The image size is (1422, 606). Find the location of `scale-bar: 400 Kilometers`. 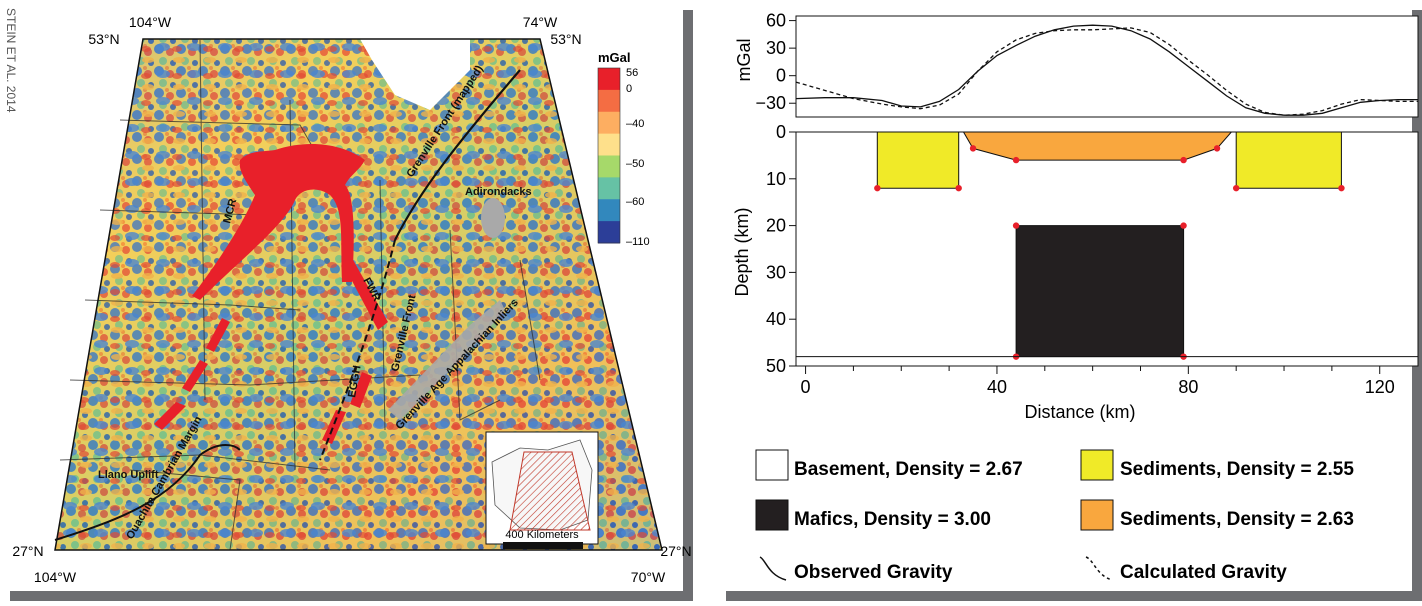

scale-bar: 400 Kilometers is located at coordinates (543, 539).